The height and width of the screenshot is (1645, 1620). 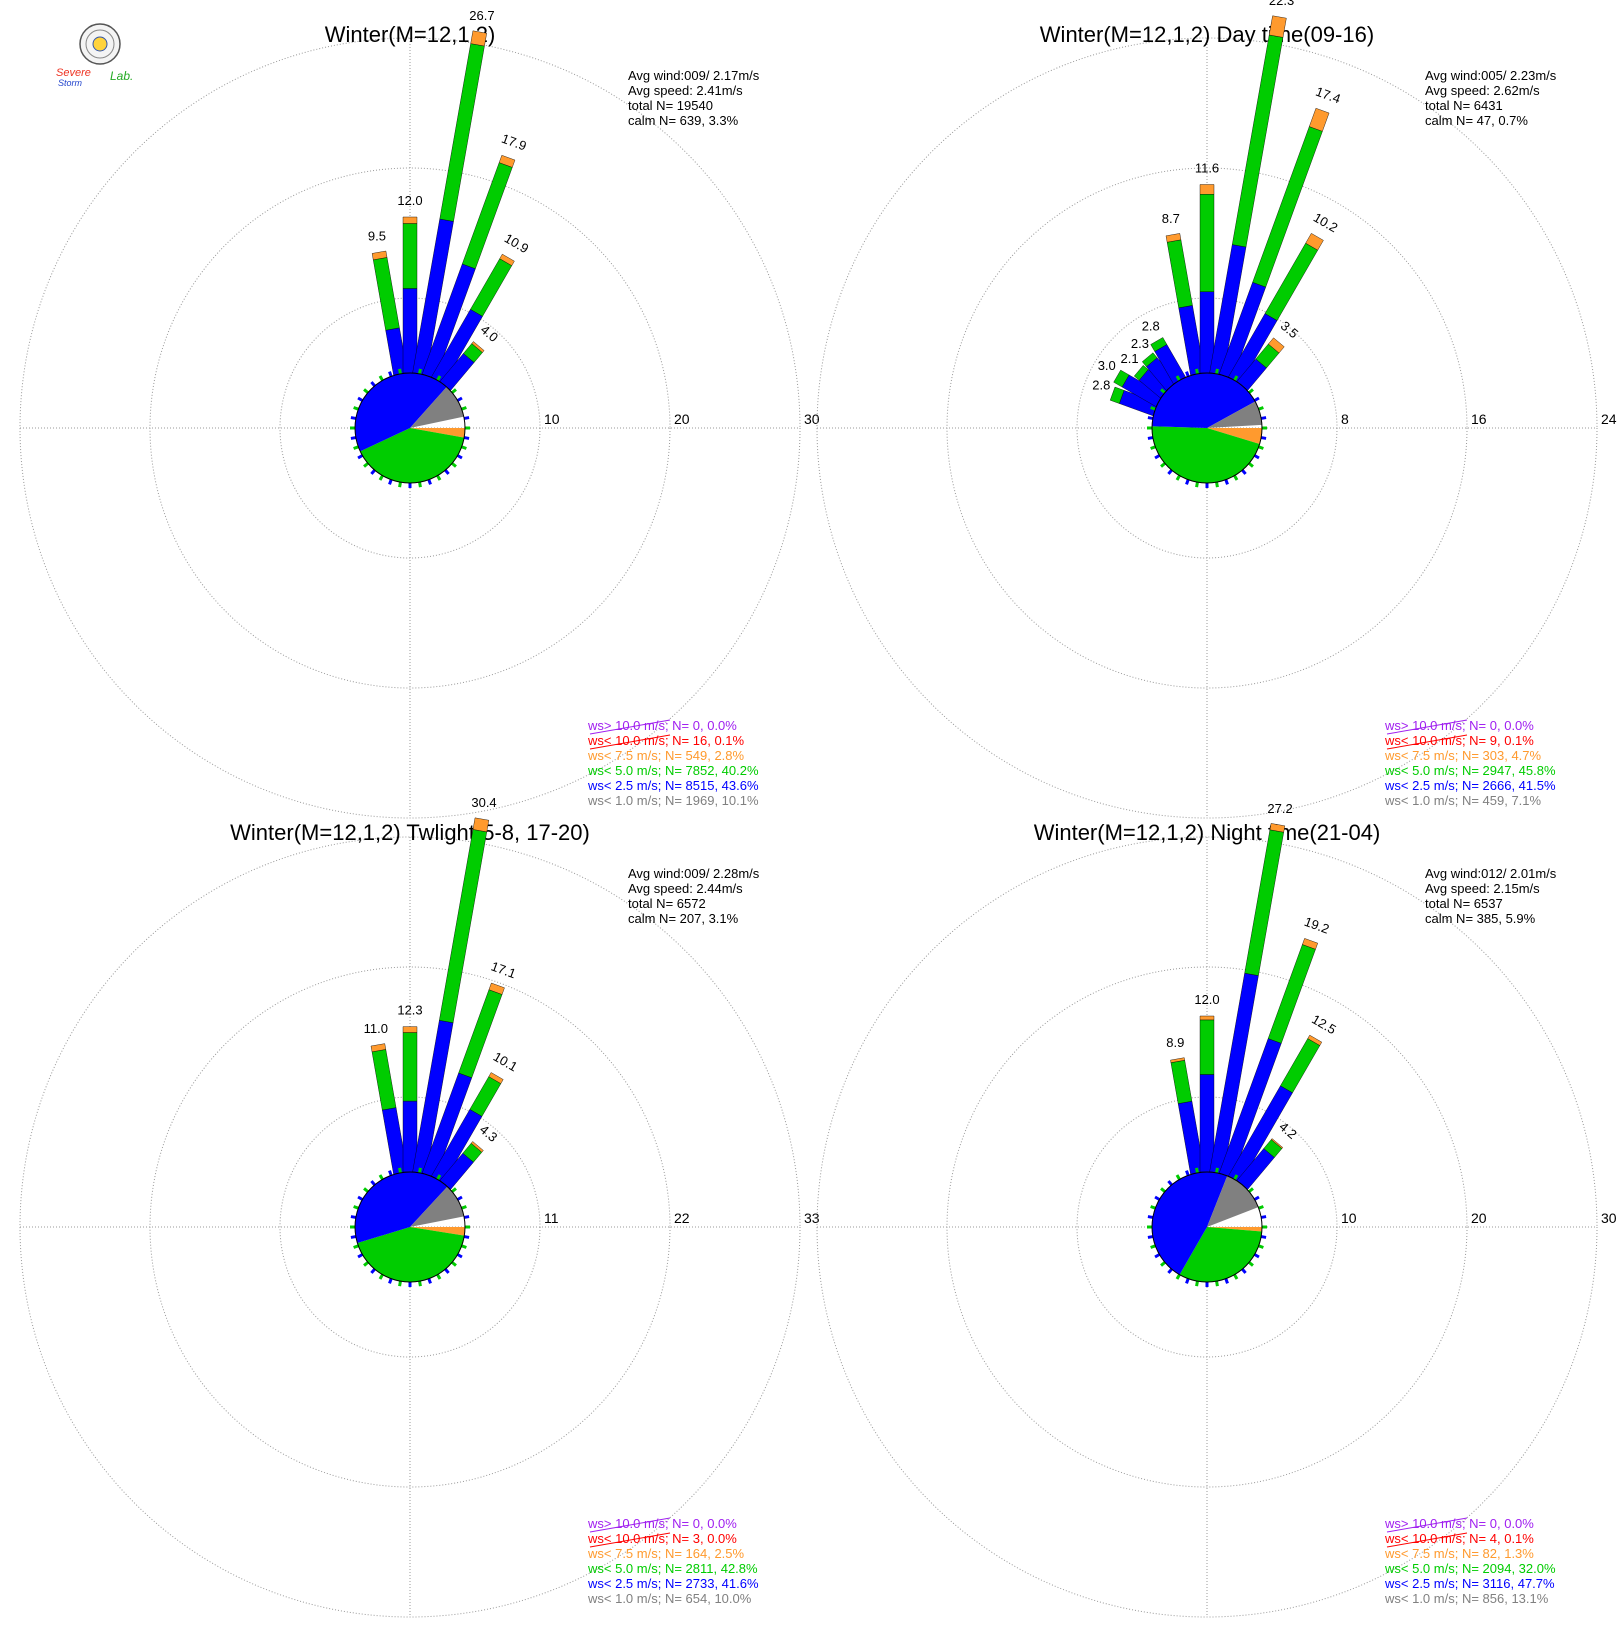 I want to click on legend-entry: ws< 10.0 m/s; N= 3, 0.0%, so click(x=662, y=1538).